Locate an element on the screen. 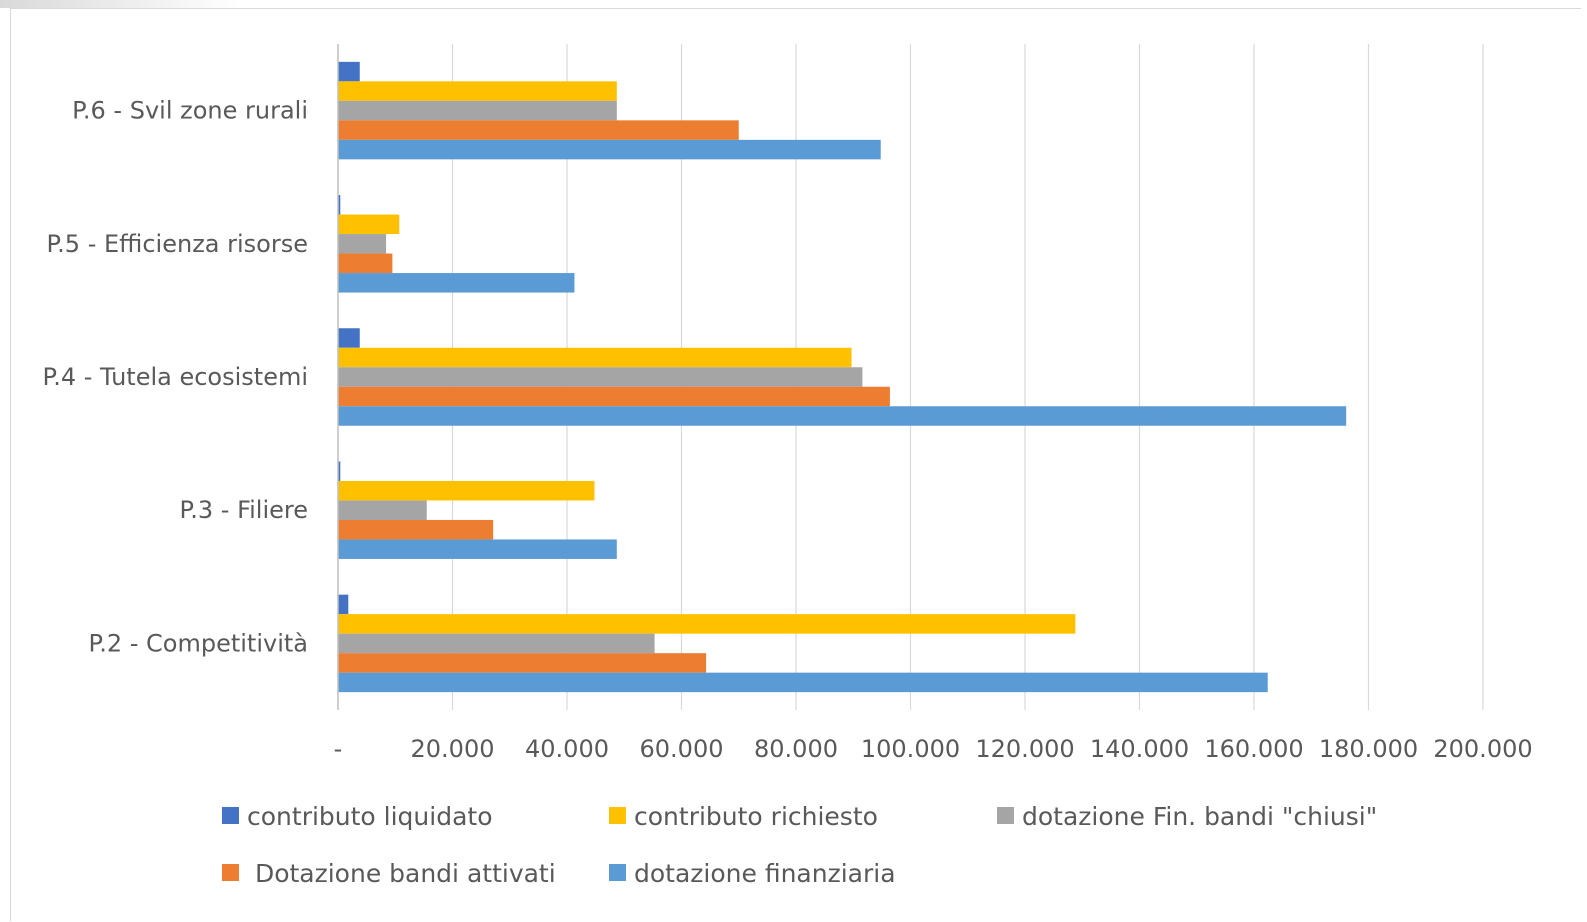 The width and height of the screenshot is (1587, 922). legend-label: contributo richiesto is located at coordinates (756, 816).